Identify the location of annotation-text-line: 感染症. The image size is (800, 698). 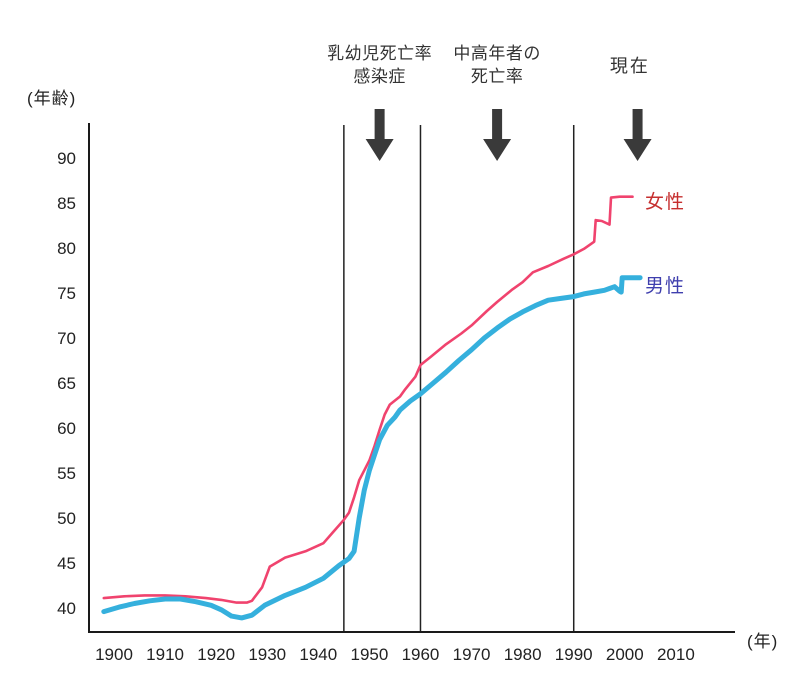
(379, 76).